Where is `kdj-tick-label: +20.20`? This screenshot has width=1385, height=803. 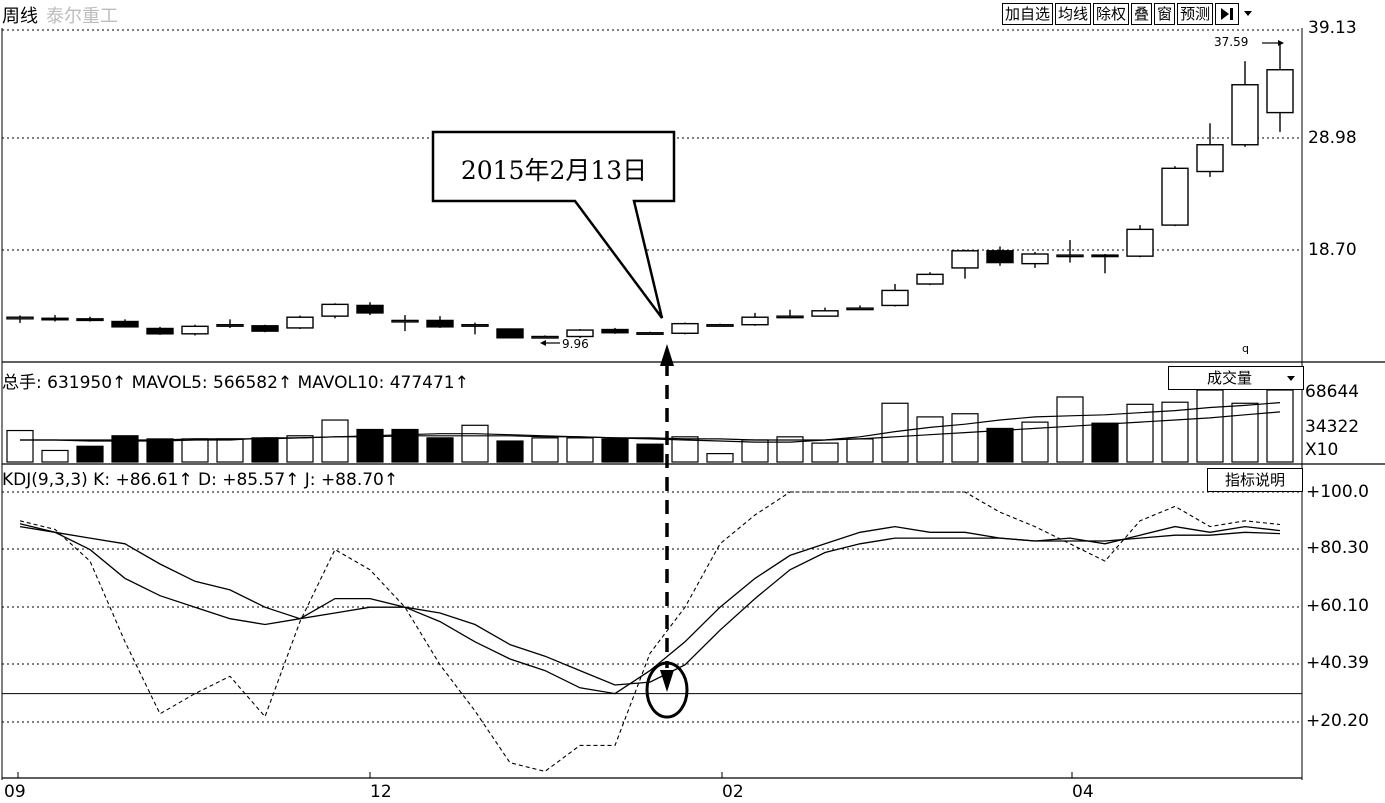 kdj-tick-label: +20.20 is located at coordinates (1337, 721).